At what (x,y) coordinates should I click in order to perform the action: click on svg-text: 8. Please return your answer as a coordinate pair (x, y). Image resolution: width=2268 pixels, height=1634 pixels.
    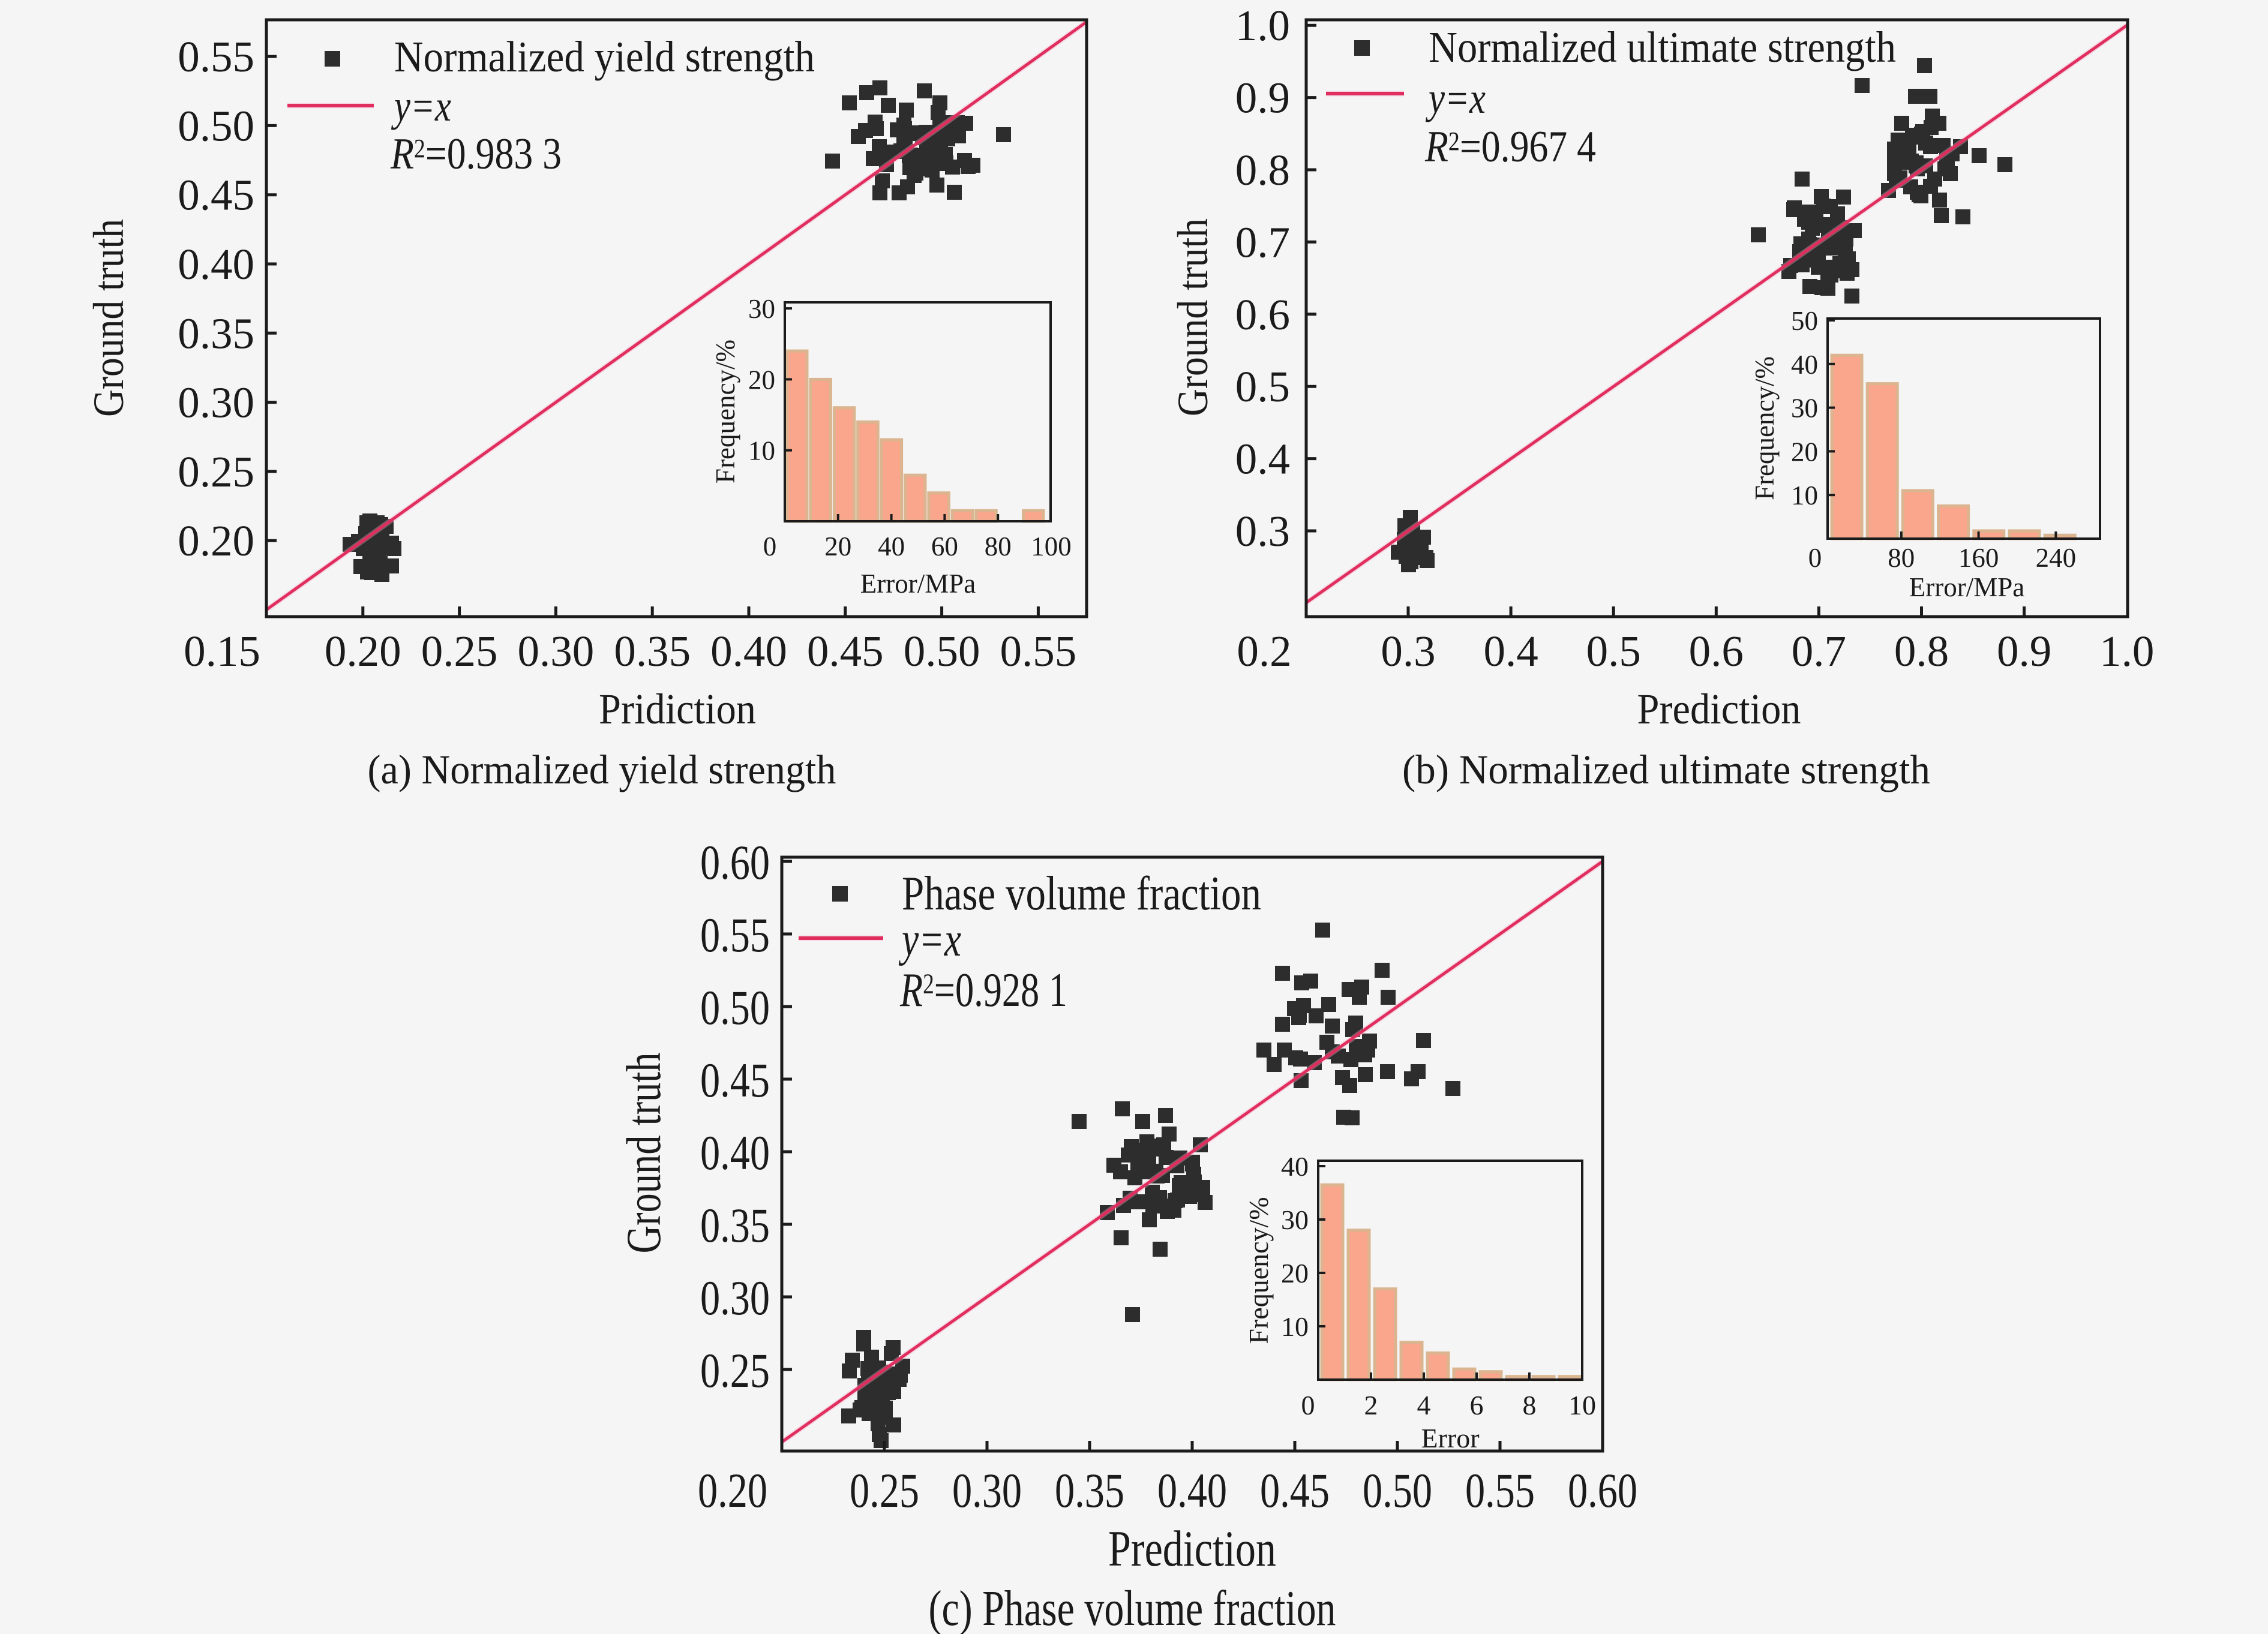
    Looking at the image, I should click on (1530, 1405).